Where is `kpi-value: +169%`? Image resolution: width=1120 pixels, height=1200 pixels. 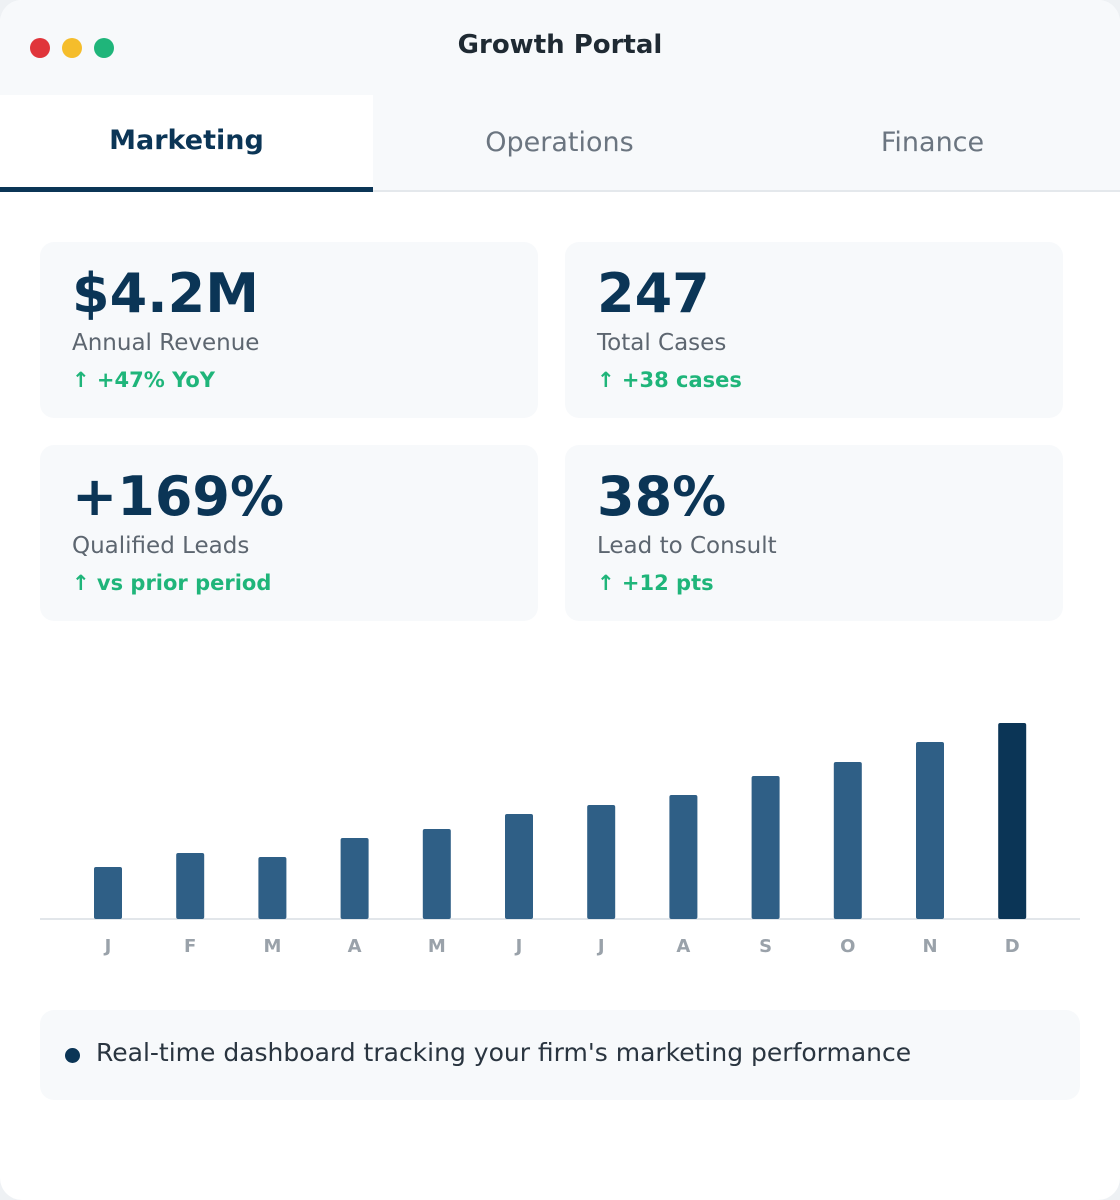
kpi-value: +169% is located at coordinates (178, 496).